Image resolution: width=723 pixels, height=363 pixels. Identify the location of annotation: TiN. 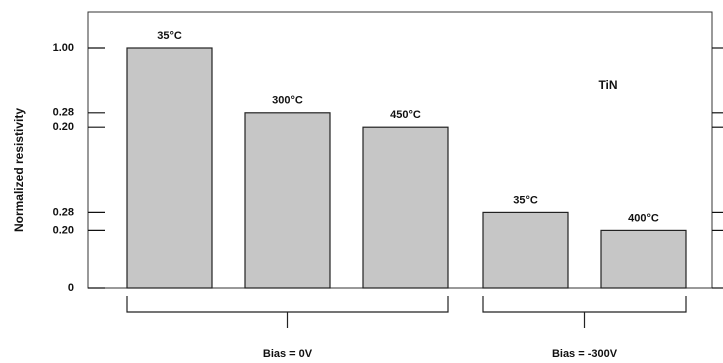
(607, 85).